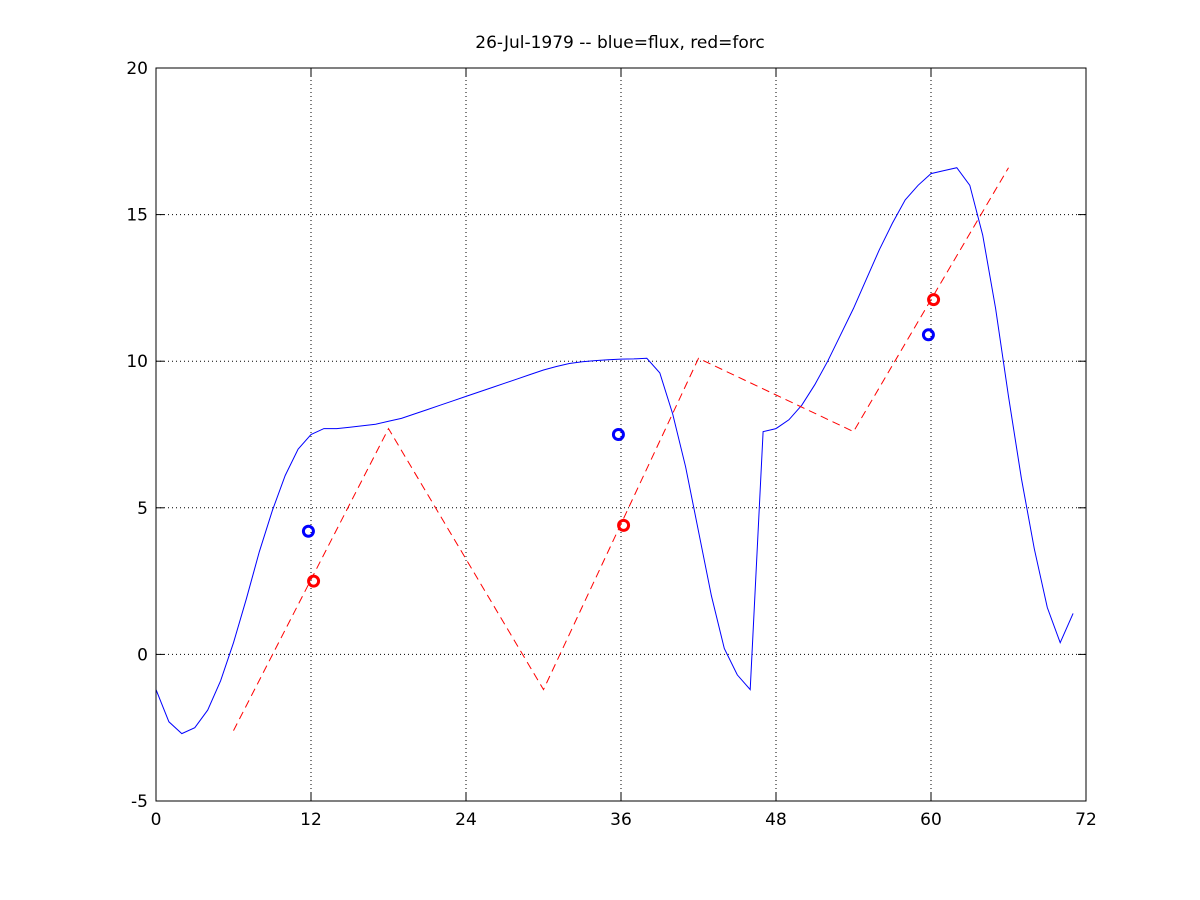  Describe the element at coordinates (137, 69) in the screenshot. I see `y-tick-label: 20` at that location.